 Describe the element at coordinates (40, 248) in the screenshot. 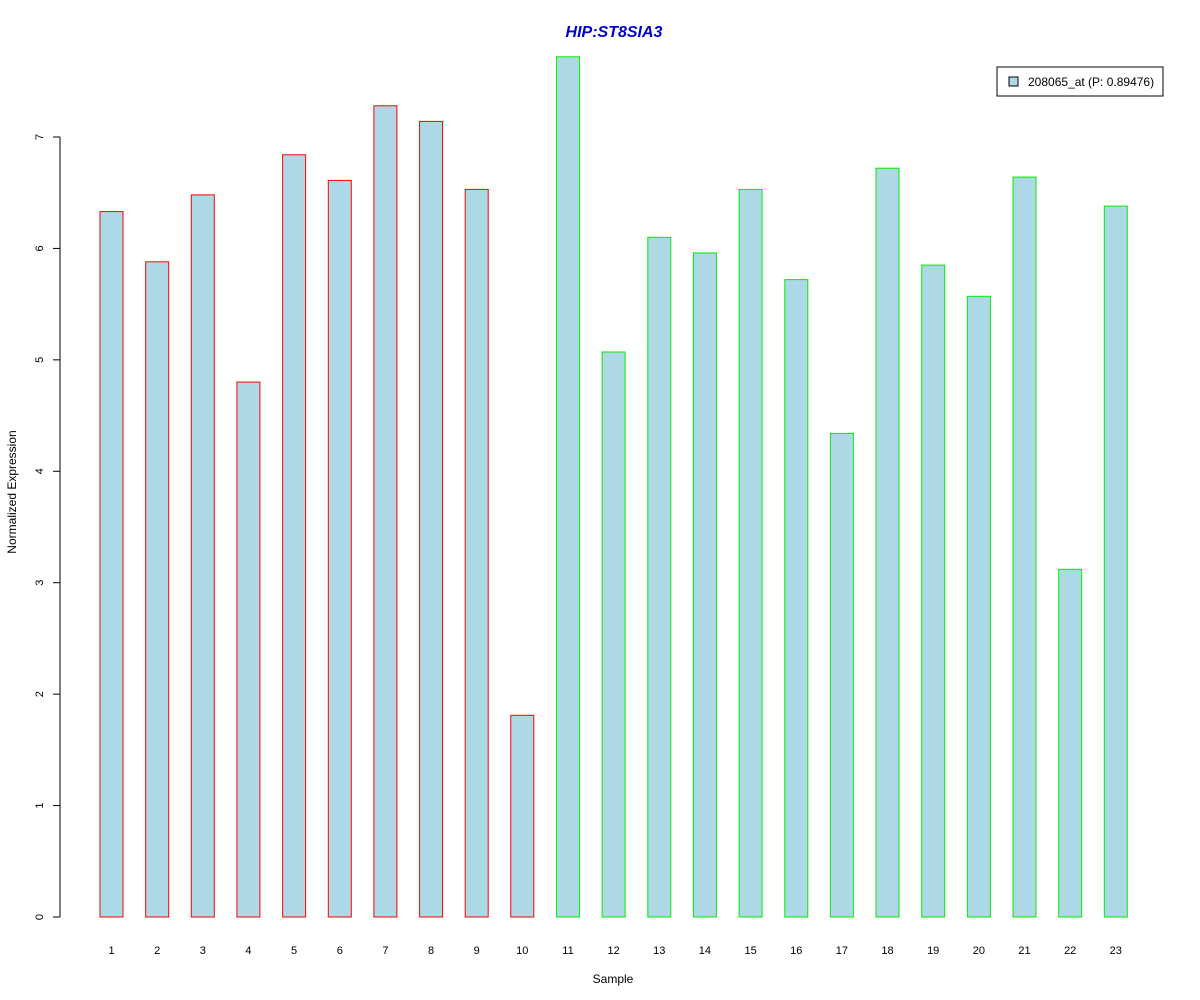

I see `y-tick-label: 6` at that location.